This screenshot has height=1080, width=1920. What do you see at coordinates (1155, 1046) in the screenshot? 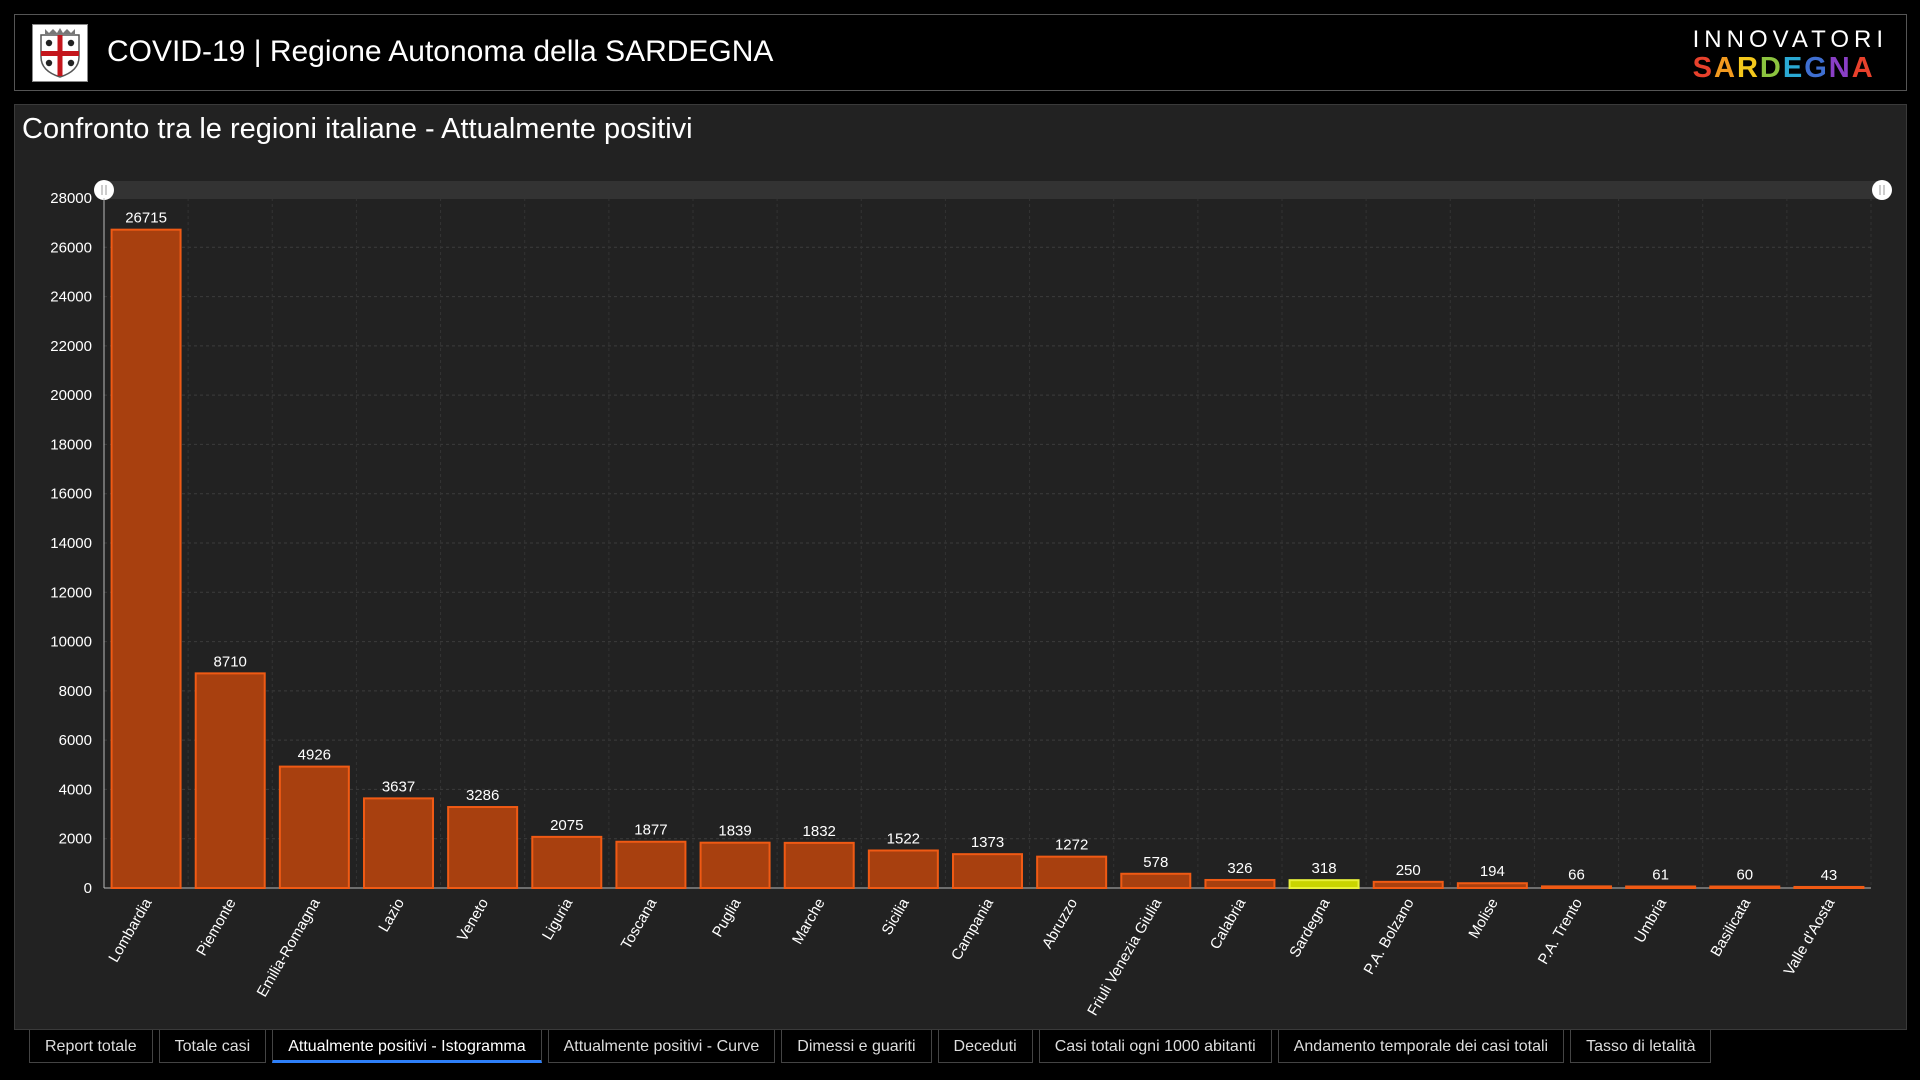
I see `tab-casi-totali-ogni-1000-abitanti: Casi totali ogni 1000 abitanti` at bounding box center [1155, 1046].